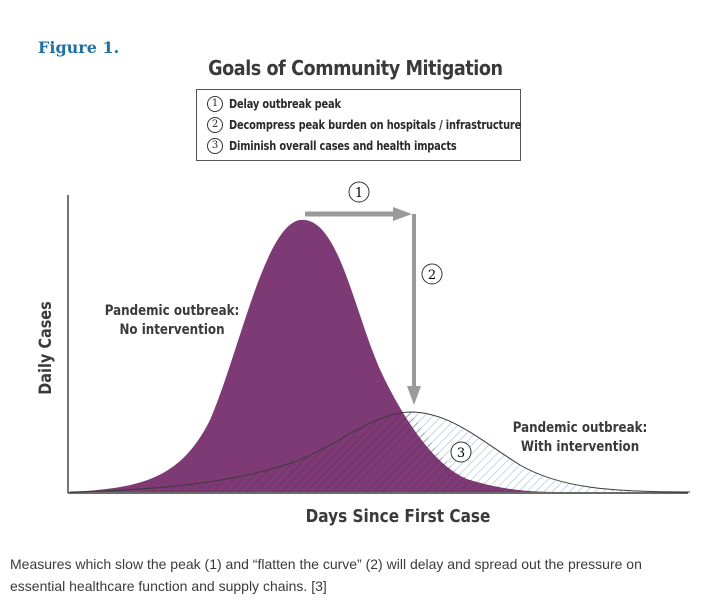 The image size is (710, 601). I want to click on legend-number-3: 3, so click(215, 146).